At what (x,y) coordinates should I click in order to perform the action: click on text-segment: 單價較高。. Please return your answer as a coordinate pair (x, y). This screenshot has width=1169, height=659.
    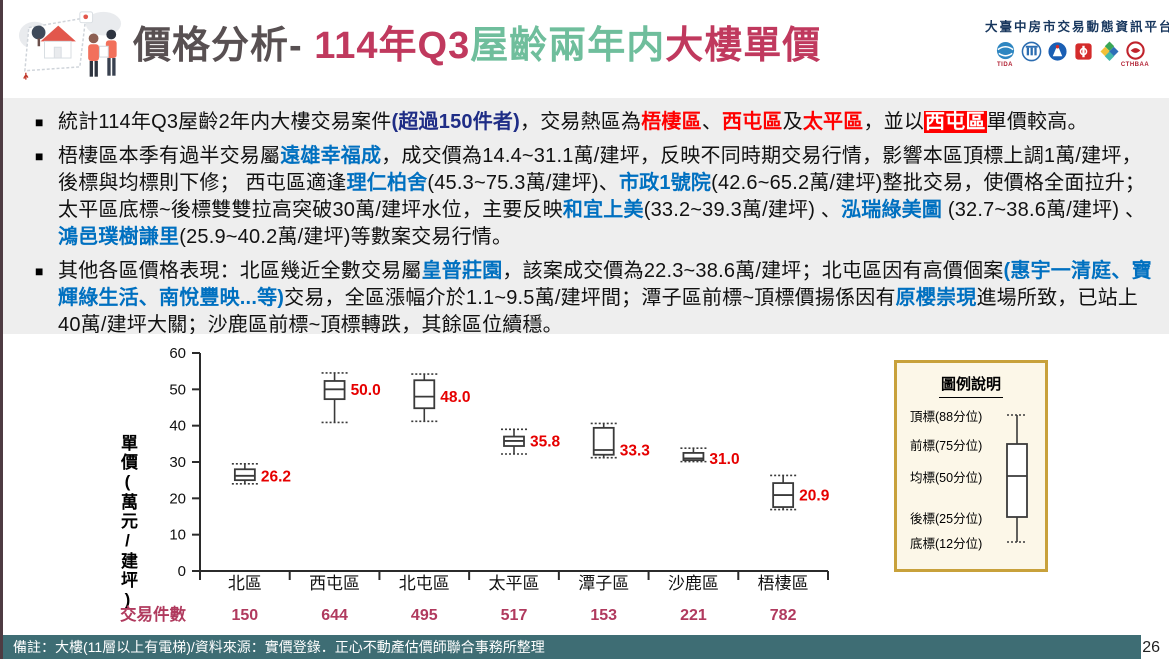
    Looking at the image, I should click on (1037, 122).